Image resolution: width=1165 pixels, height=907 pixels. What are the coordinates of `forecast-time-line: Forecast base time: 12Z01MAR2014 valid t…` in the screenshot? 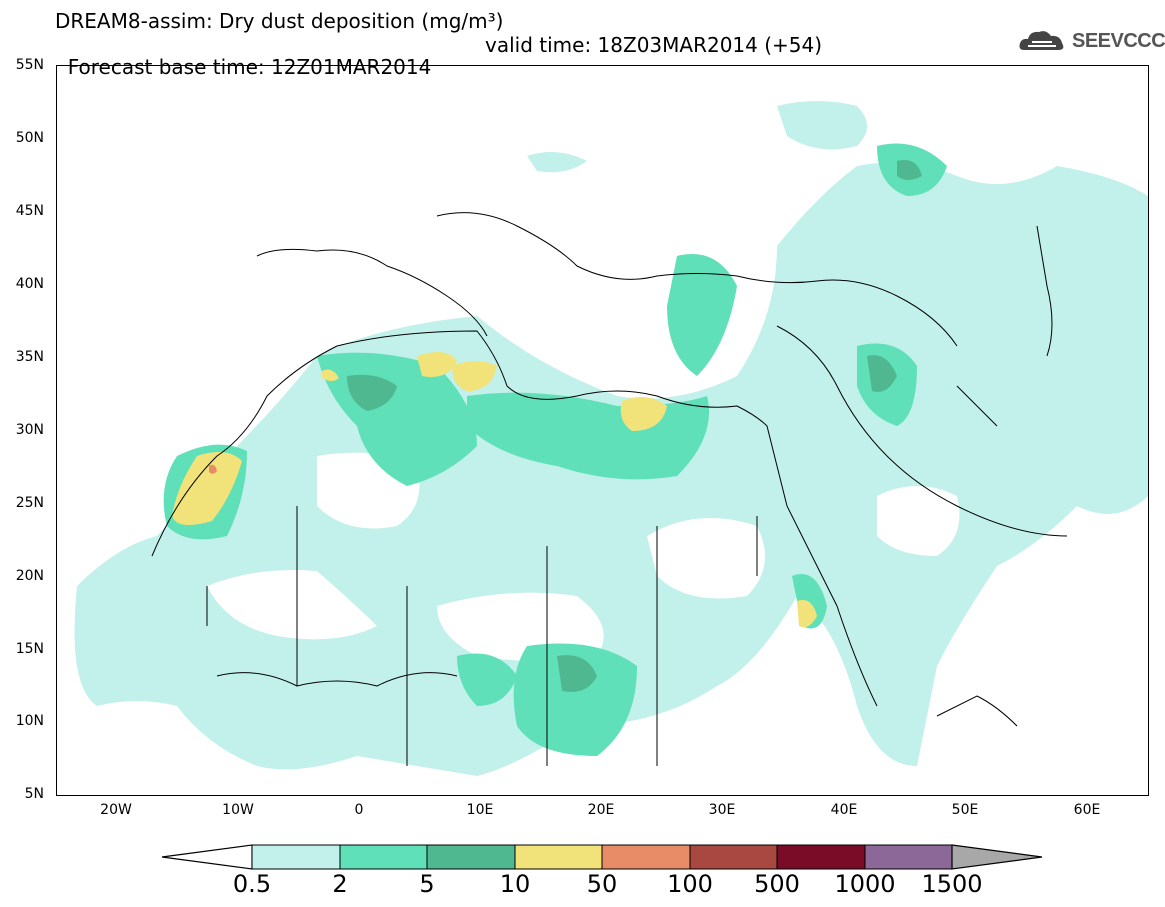 It's located at (438, 67).